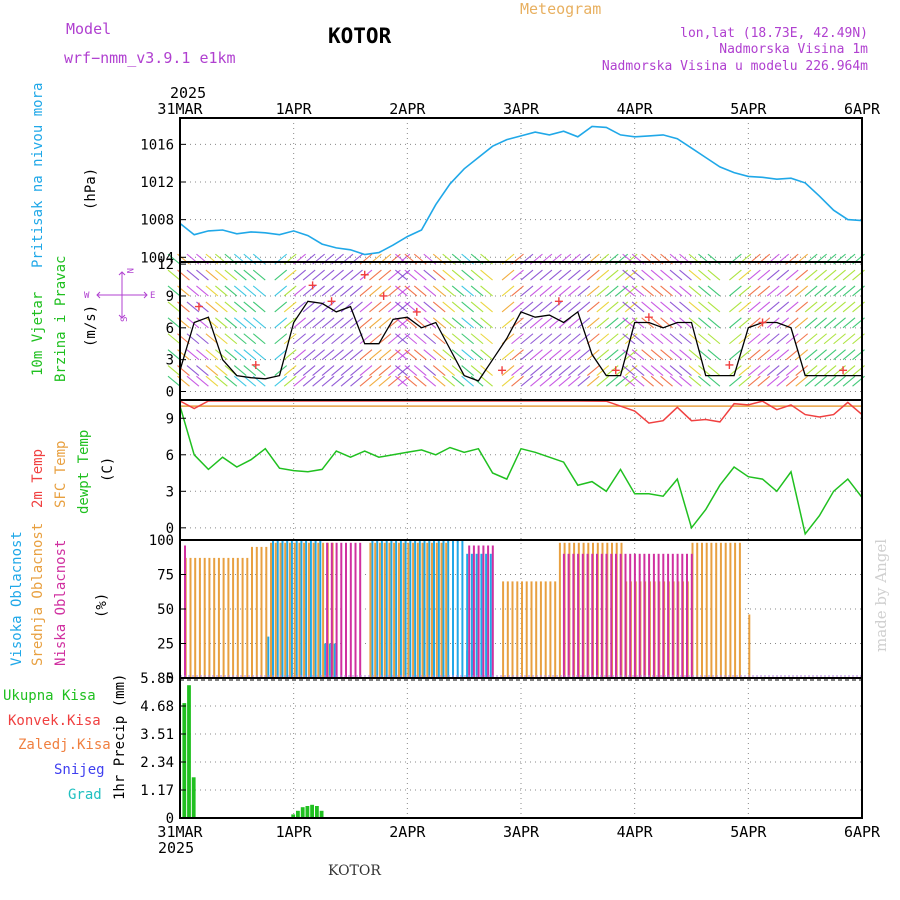 Image resolution: width=900 pixels, height=900 pixels. Describe the element at coordinates (165, 645) in the screenshot. I see `y-tick-label: 25` at that location.